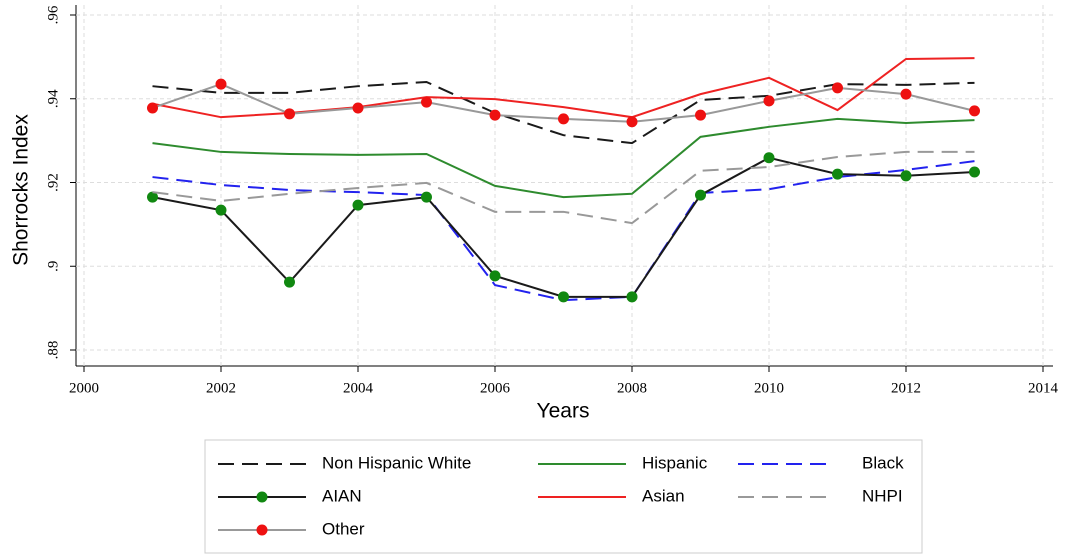 The image size is (1067, 554). What do you see at coordinates (342, 495) in the screenshot?
I see `legend-label: AIAN` at bounding box center [342, 495].